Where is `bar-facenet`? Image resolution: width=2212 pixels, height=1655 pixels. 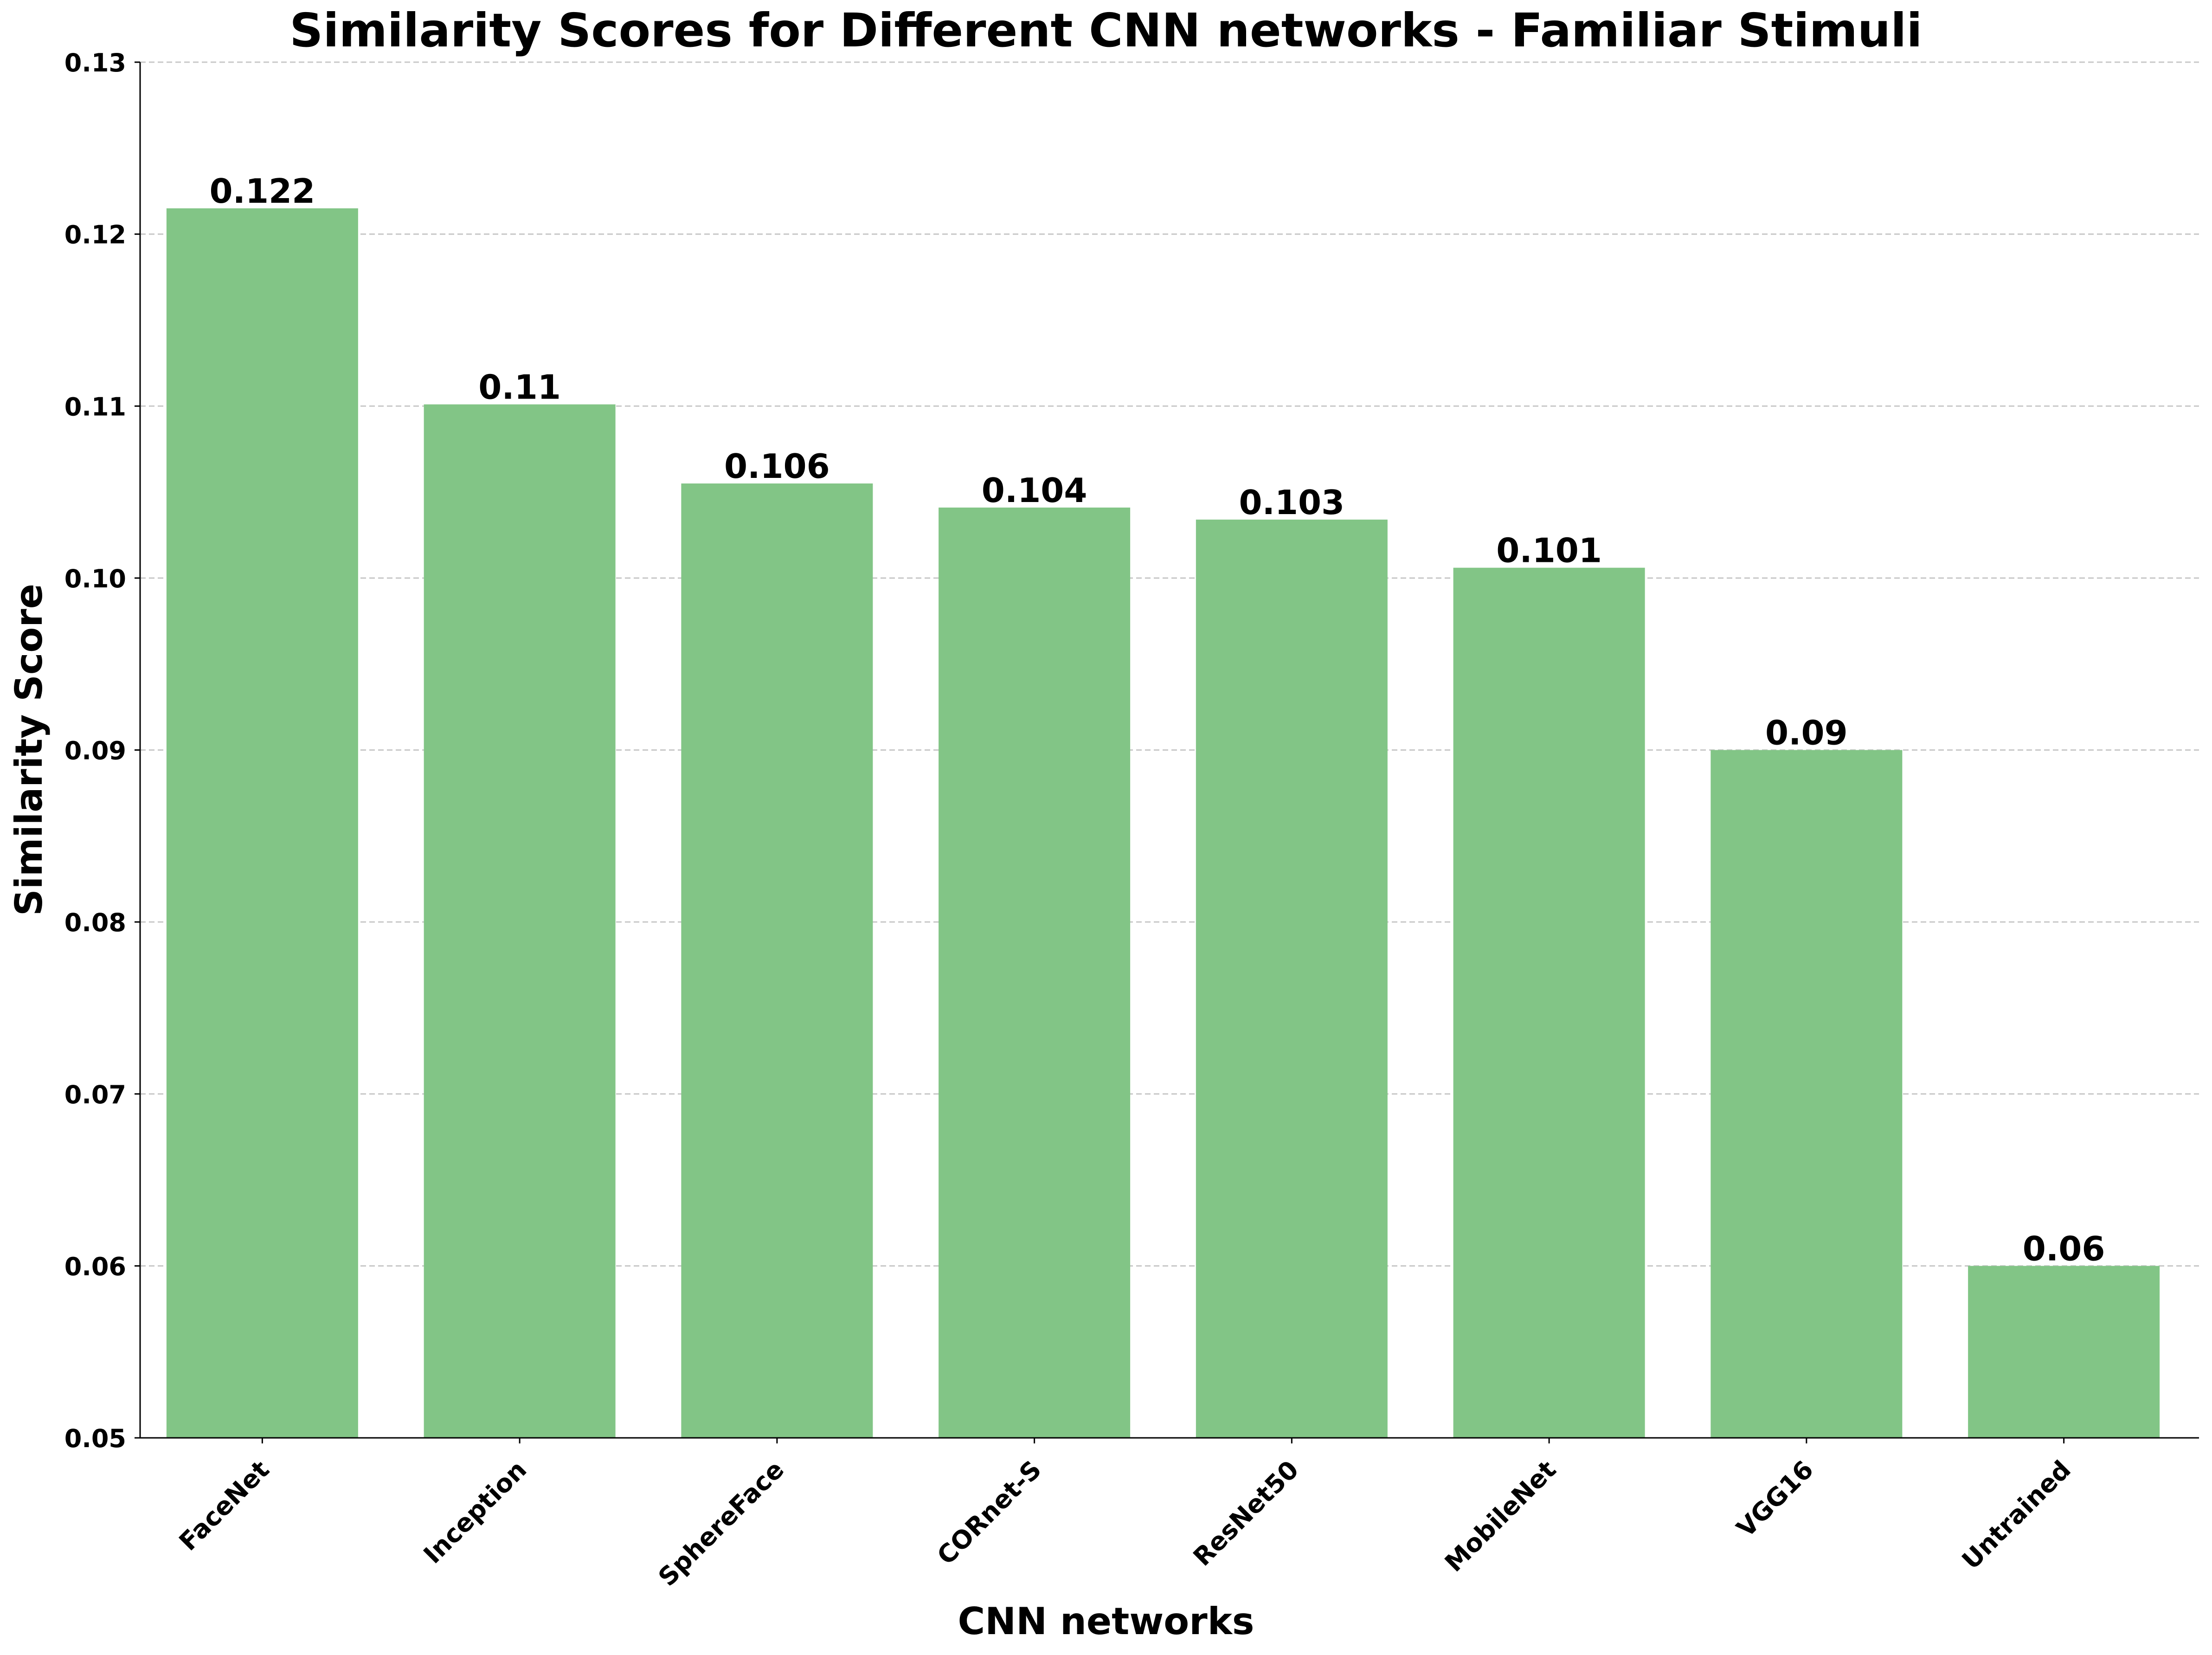 bar-facenet is located at coordinates (262, 823).